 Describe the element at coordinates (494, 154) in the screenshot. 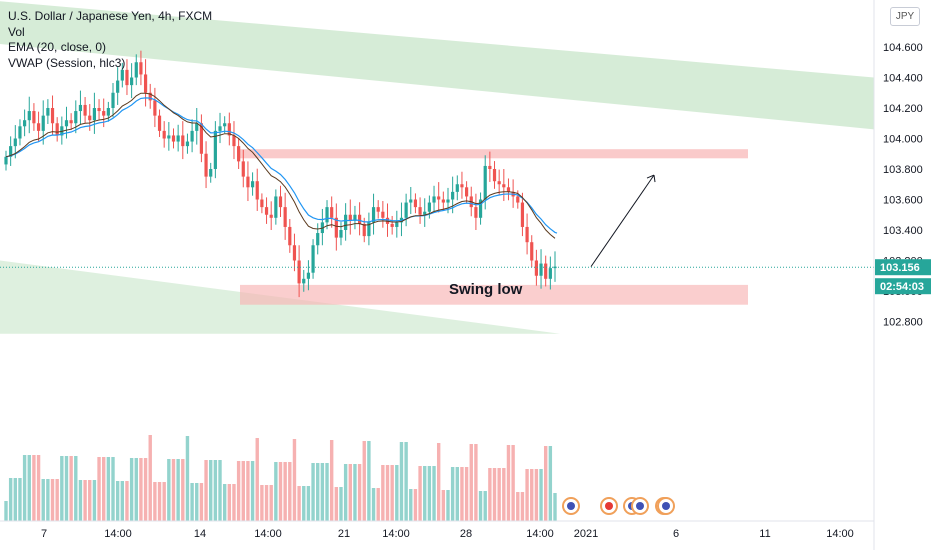

I see `resistance-zone` at that location.